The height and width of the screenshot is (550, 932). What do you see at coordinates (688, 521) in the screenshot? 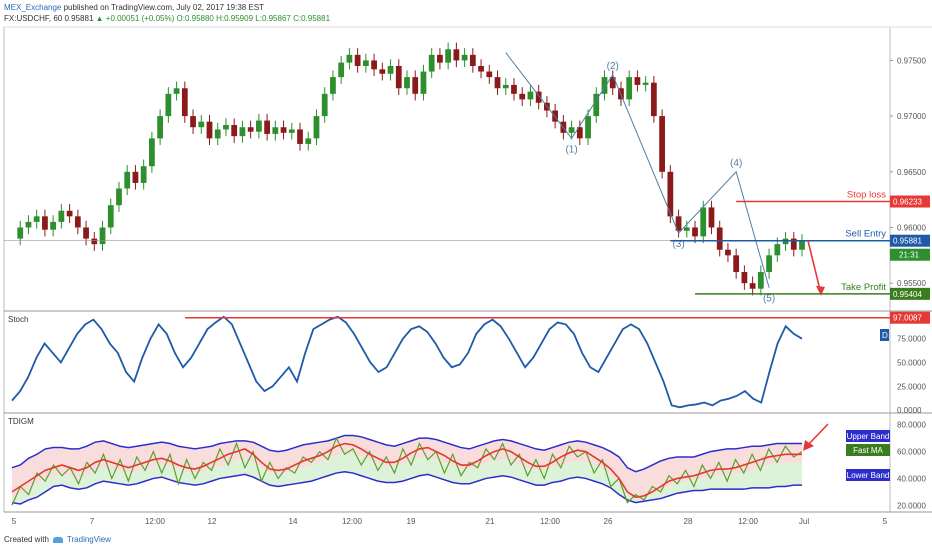
I see `time-tick-label: 28` at bounding box center [688, 521].